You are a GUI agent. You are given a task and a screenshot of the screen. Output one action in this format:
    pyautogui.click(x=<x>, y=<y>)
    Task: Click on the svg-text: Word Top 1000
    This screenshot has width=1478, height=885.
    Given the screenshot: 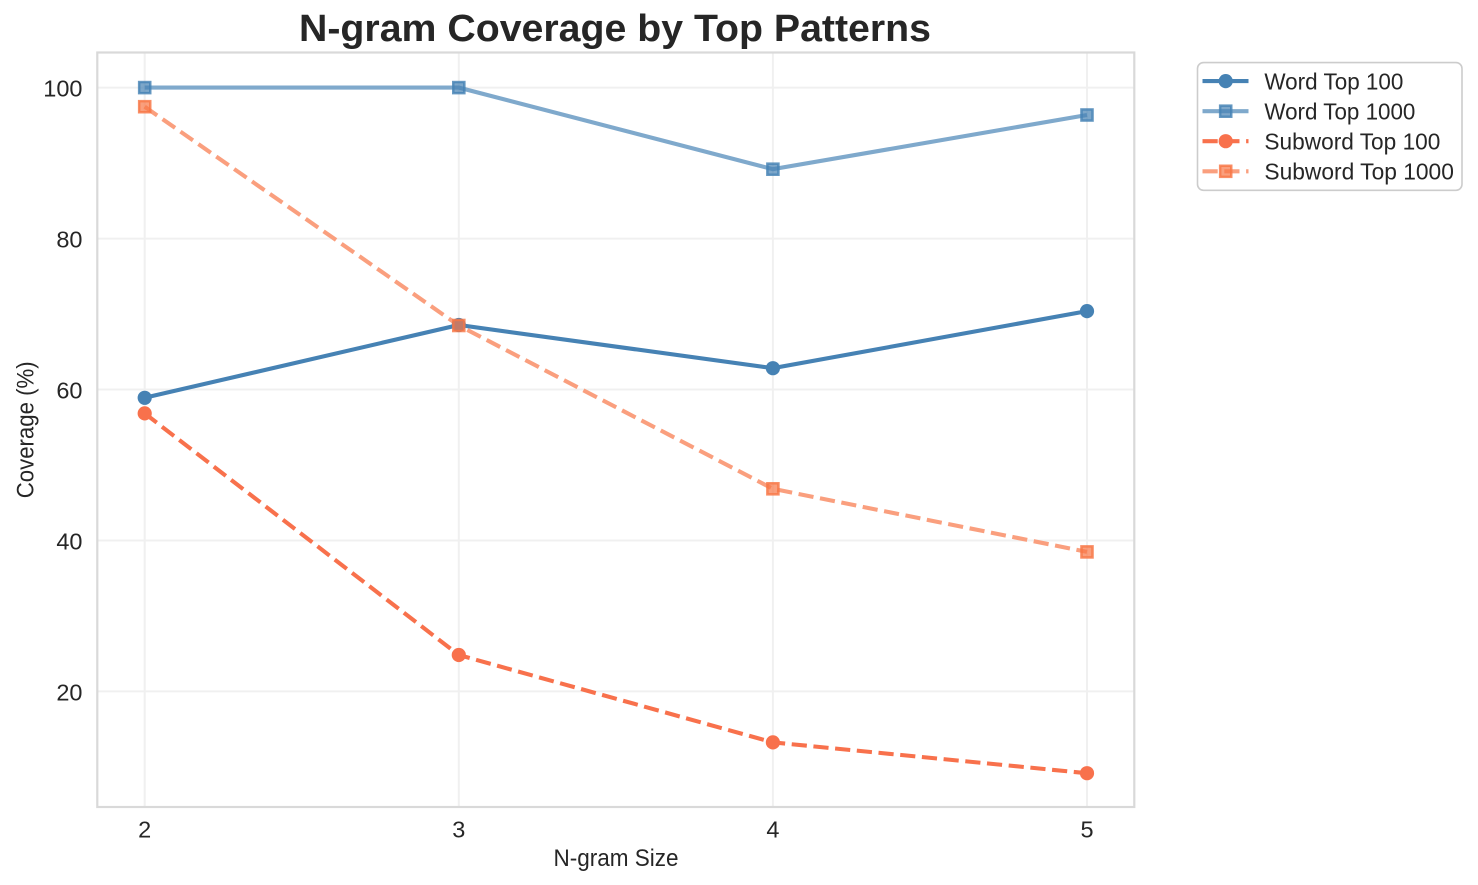 What is the action you would take?
    pyautogui.click(x=1339, y=112)
    